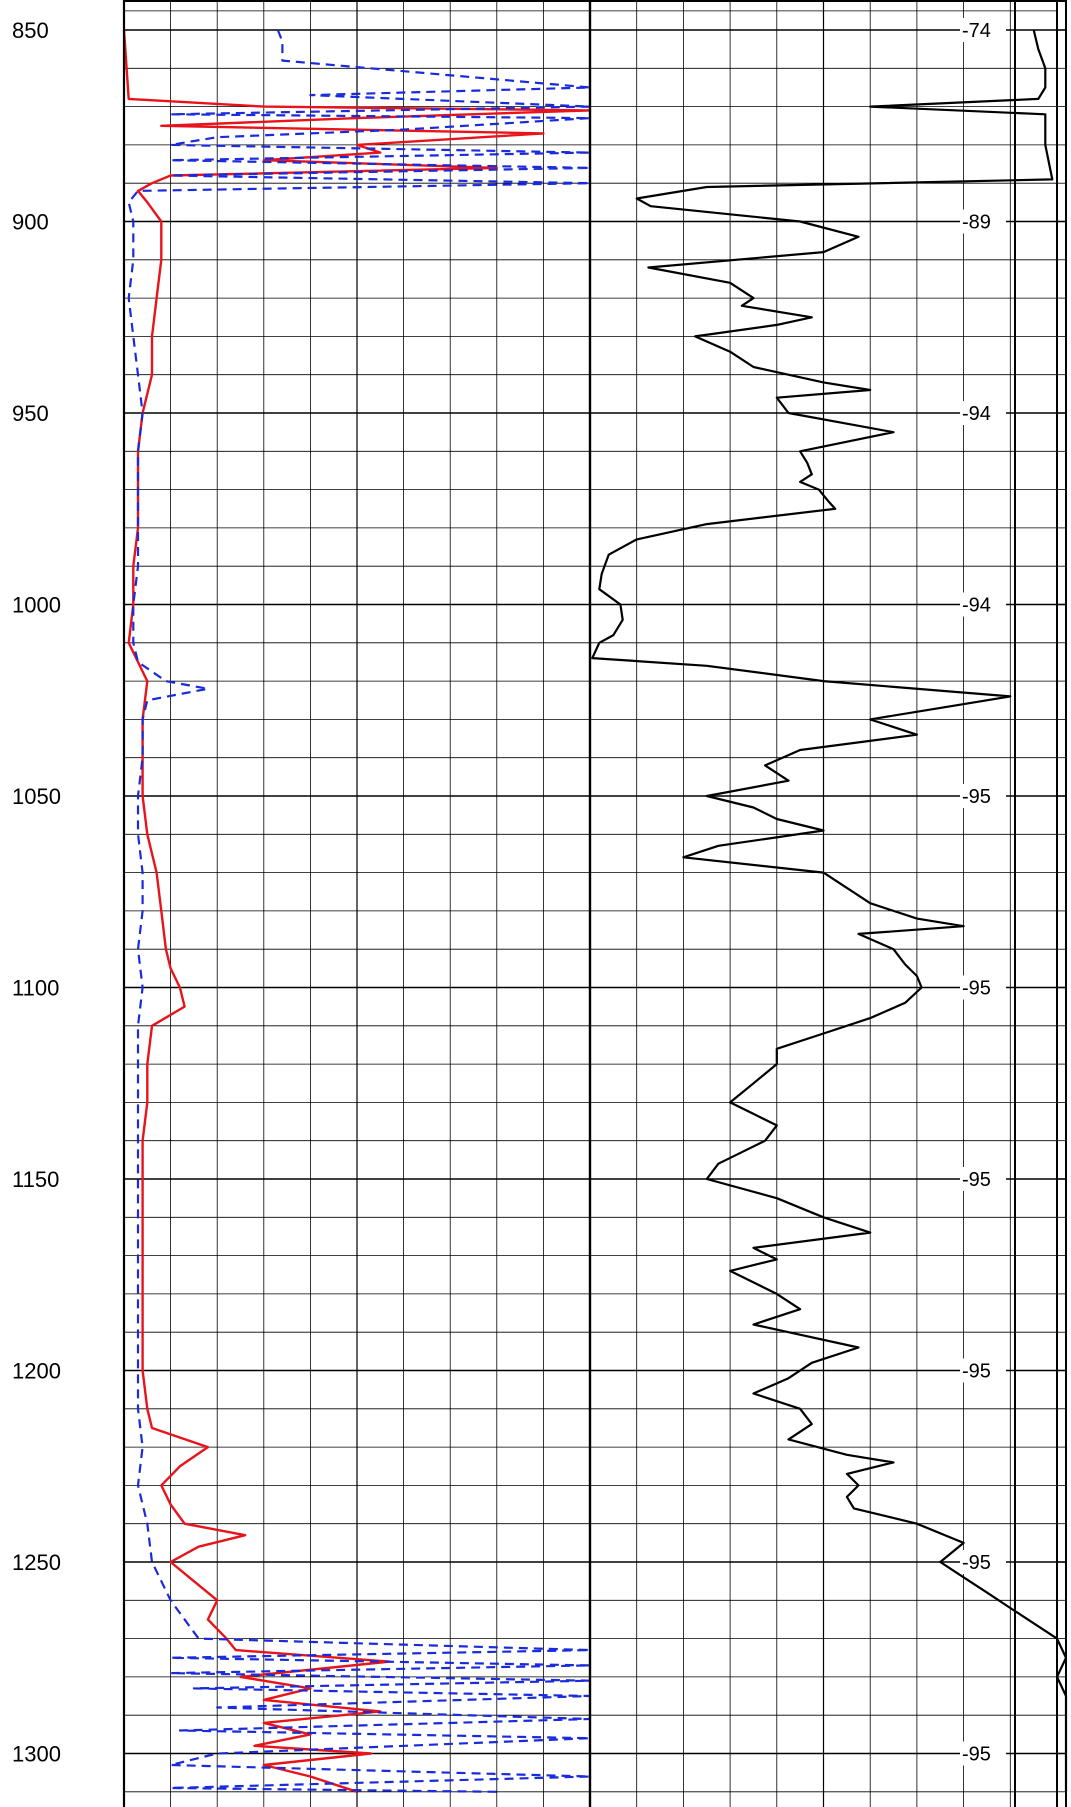 This screenshot has width=1071, height=1807. Describe the element at coordinates (976, 989) in the screenshot. I see `track3-value-label-5: -95` at that location.